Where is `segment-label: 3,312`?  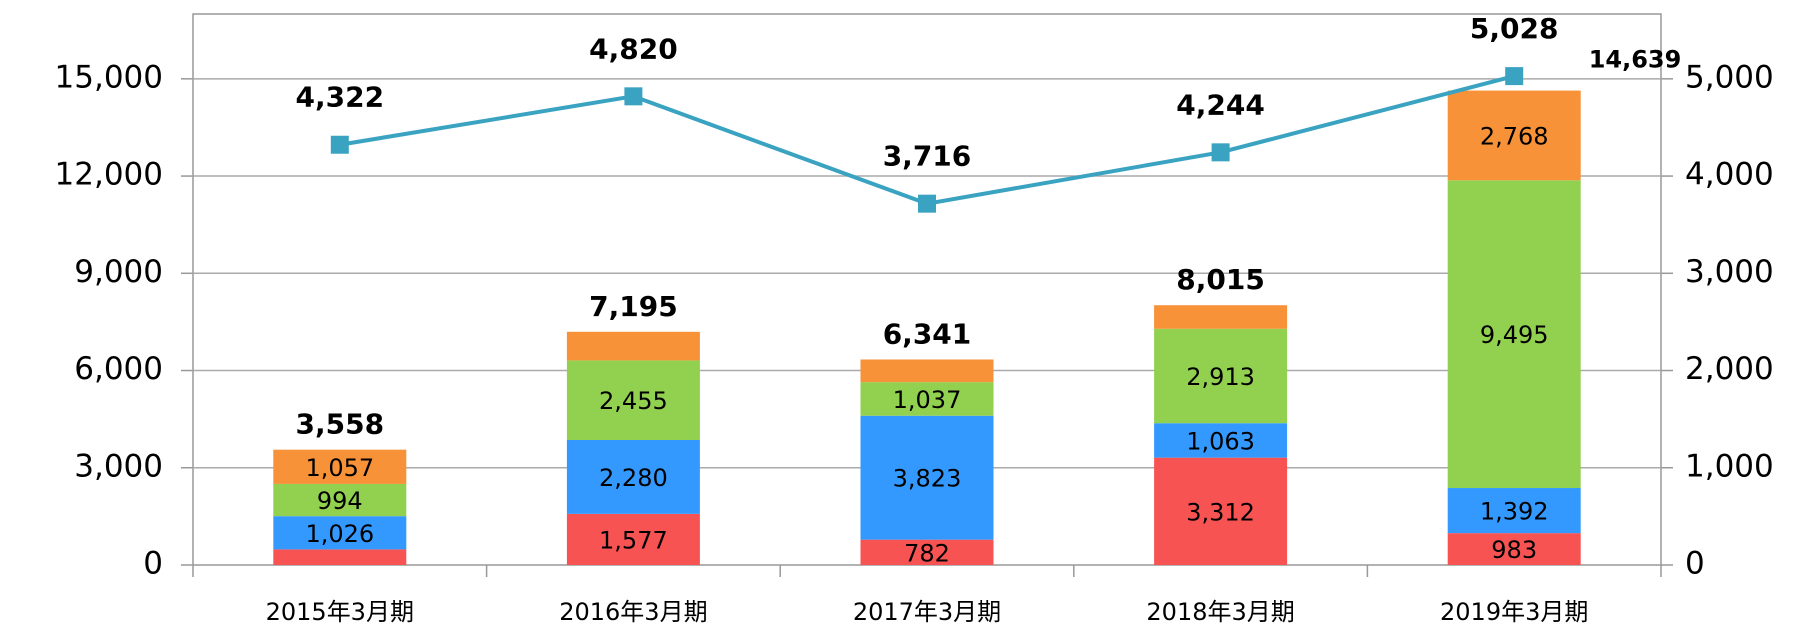
segment-label: 3,312 is located at coordinates (1220, 512).